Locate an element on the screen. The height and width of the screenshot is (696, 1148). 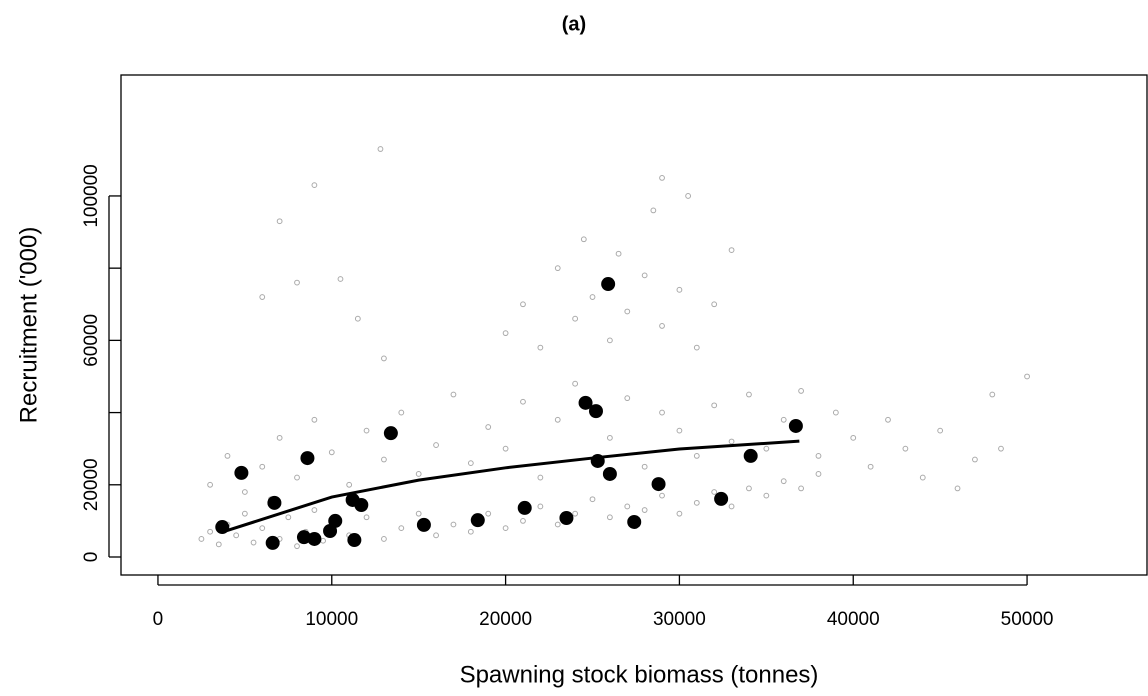
x-tick-label: 40000 is located at coordinates (853, 619).